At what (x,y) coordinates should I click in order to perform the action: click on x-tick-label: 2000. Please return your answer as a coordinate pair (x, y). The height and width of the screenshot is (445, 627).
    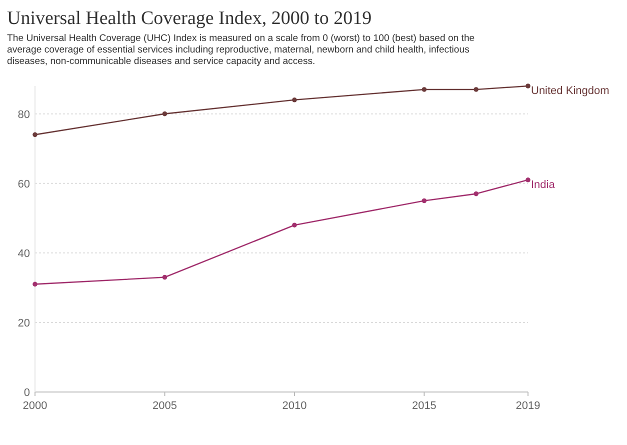
    Looking at the image, I should click on (35, 406).